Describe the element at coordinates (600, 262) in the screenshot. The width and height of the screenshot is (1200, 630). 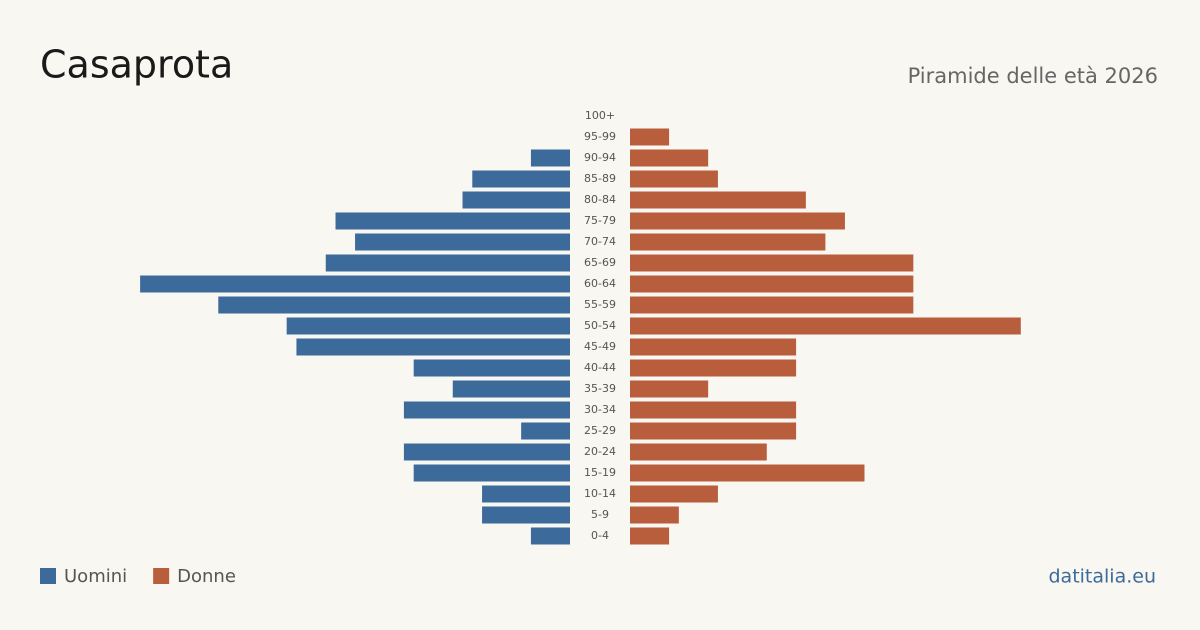
I see `age-label: 65-69` at that location.